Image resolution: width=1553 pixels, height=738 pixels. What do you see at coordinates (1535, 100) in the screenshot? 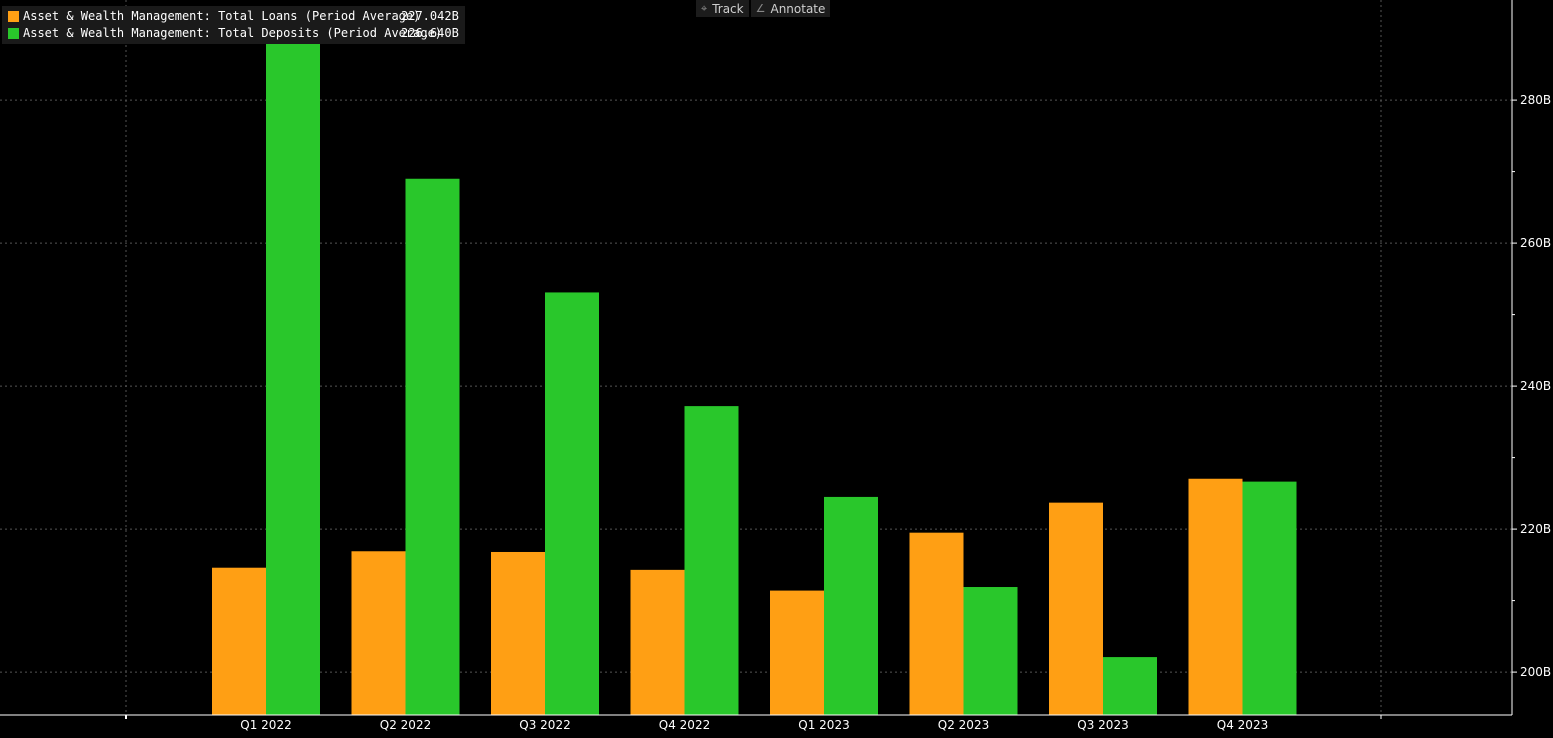
I see `y-tick-label: 280B` at bounding box center [1535, 100].